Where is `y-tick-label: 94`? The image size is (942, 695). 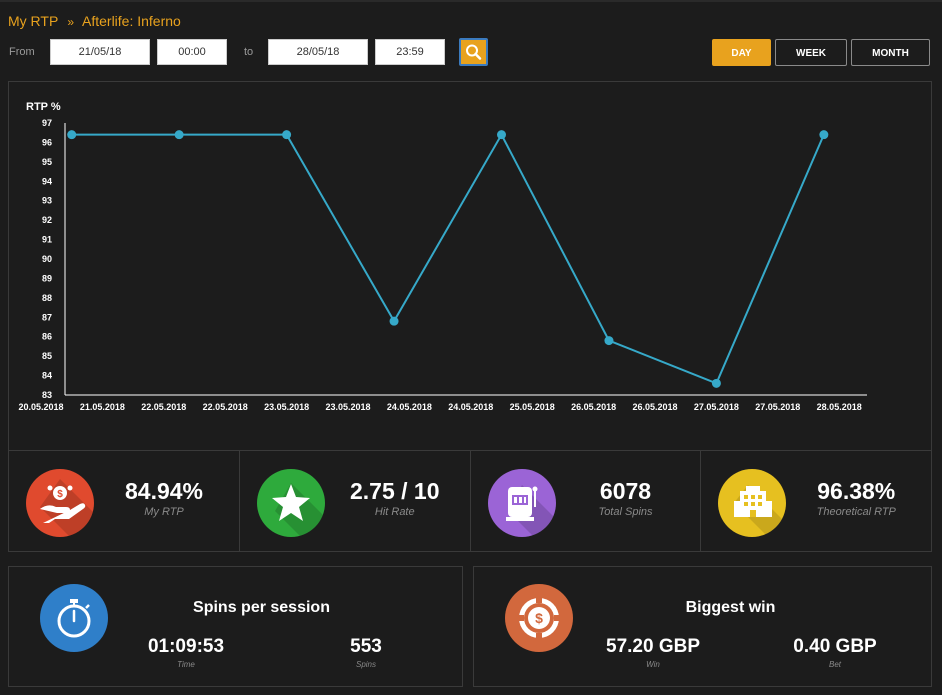 y-tick-label: 94 is located at coordinates (47, 181).